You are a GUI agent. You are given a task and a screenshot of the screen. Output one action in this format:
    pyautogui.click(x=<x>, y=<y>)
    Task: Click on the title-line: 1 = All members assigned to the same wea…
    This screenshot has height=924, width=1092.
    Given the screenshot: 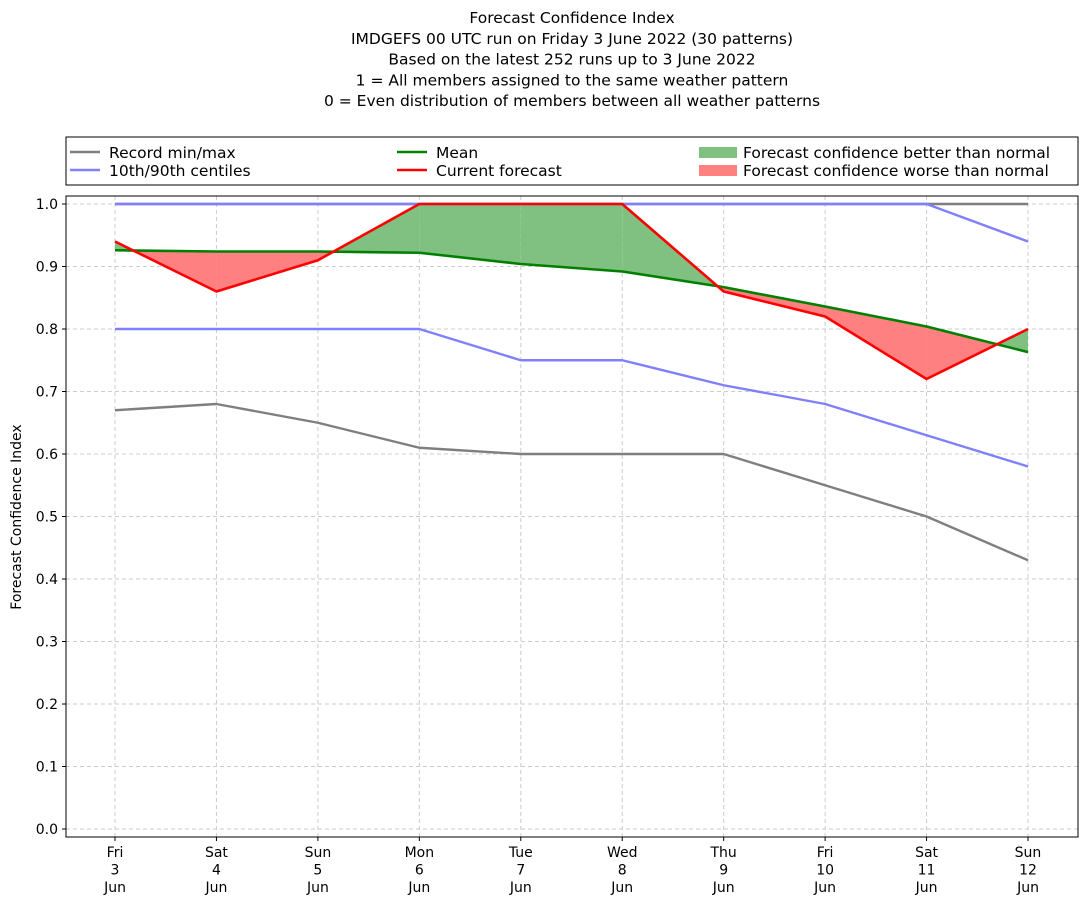 What is the action you would take?
    pyautogui.click(x=572, y=80)
    